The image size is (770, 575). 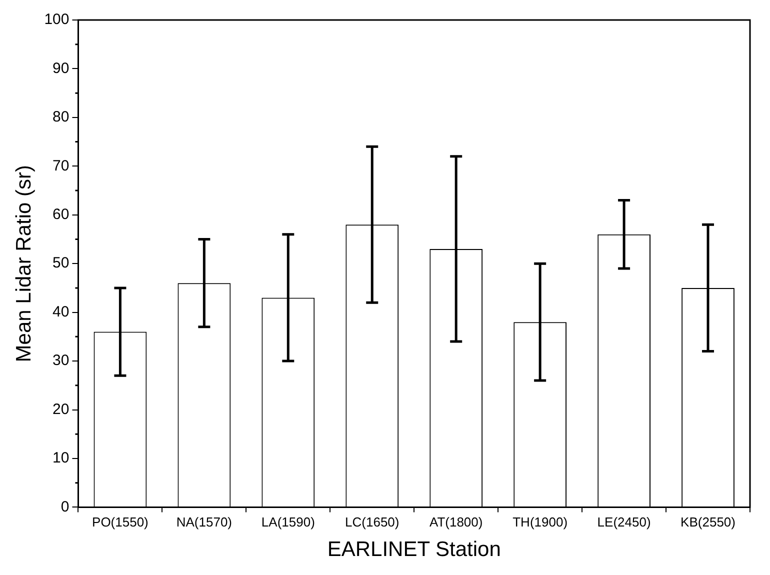 What do you see at coordinates (61, 165) in the screenshot?
I see `y-tick-label: 70` at bounding box center [61, 165].